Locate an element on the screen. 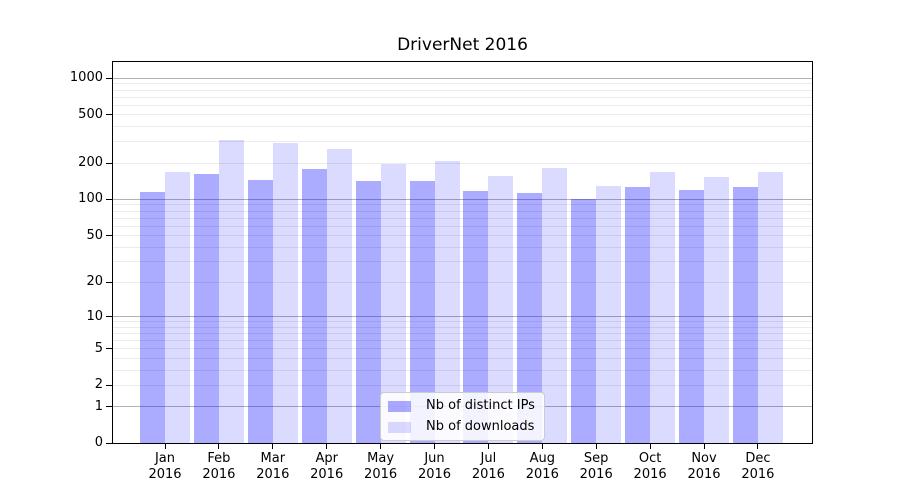 This screenshot has width=900, height=500. x-tick-month: Oct is located at coordinates (650, 458).